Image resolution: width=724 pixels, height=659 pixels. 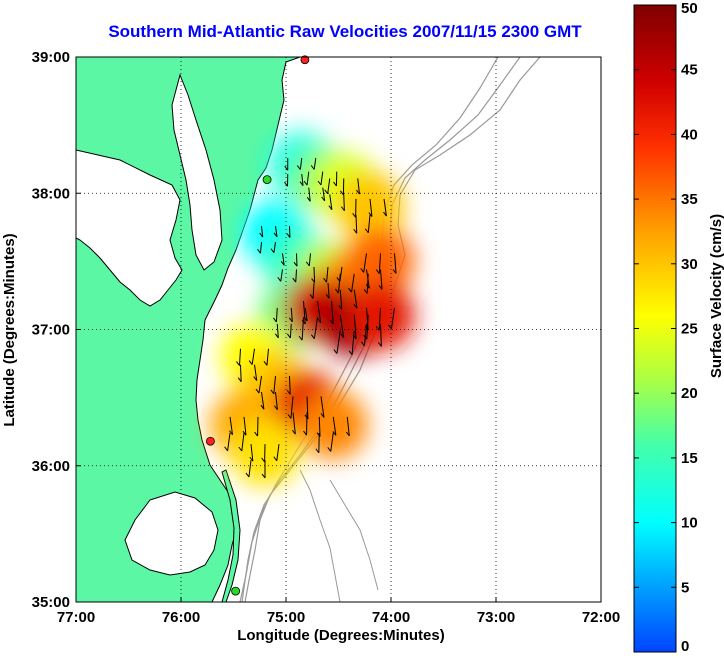 I want to click on x-tick-label: 73:00, so click(x=496, y=617).